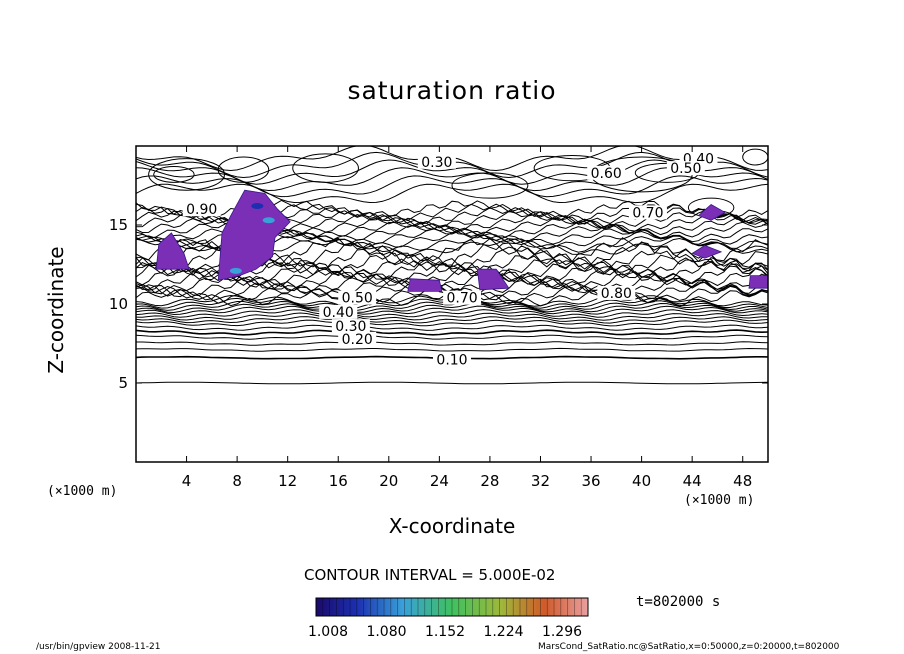 The width and height of the screenshot is (904, 654). I want to click on x-tick-label: 12, so click(287, 481).